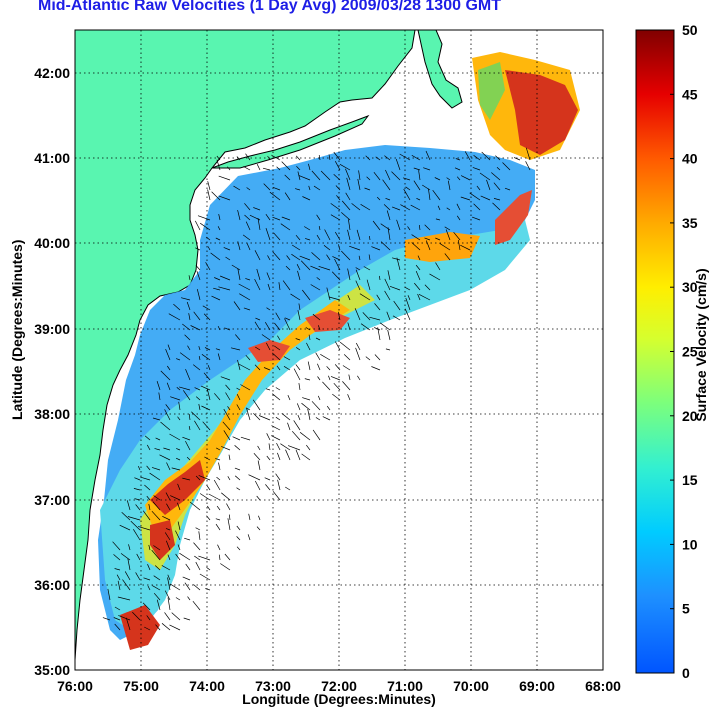 The height and width of the screenshot is (714, 724). Describe the element at coordinates (17, 329) in the screenshot. I see `y-axis-label: Latitude (Degrees:Minutes)` at that location.